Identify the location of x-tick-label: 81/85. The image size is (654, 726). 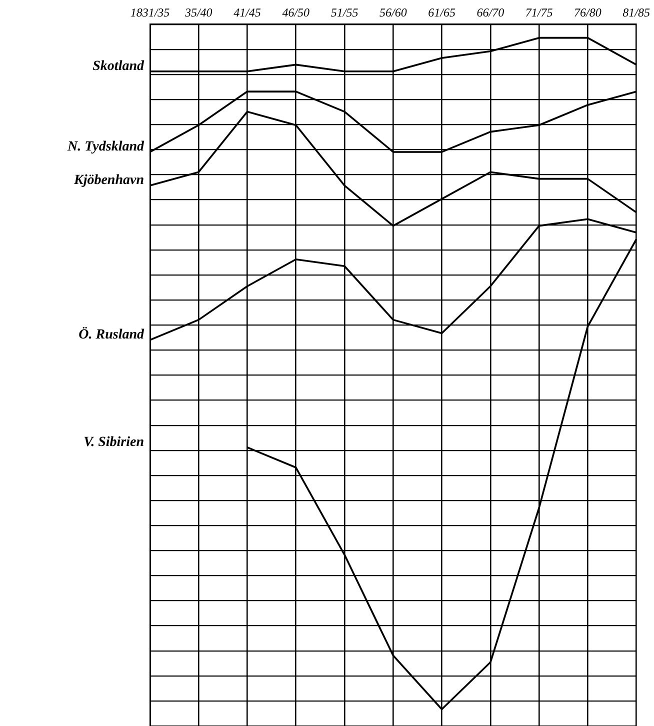
(636, 12).